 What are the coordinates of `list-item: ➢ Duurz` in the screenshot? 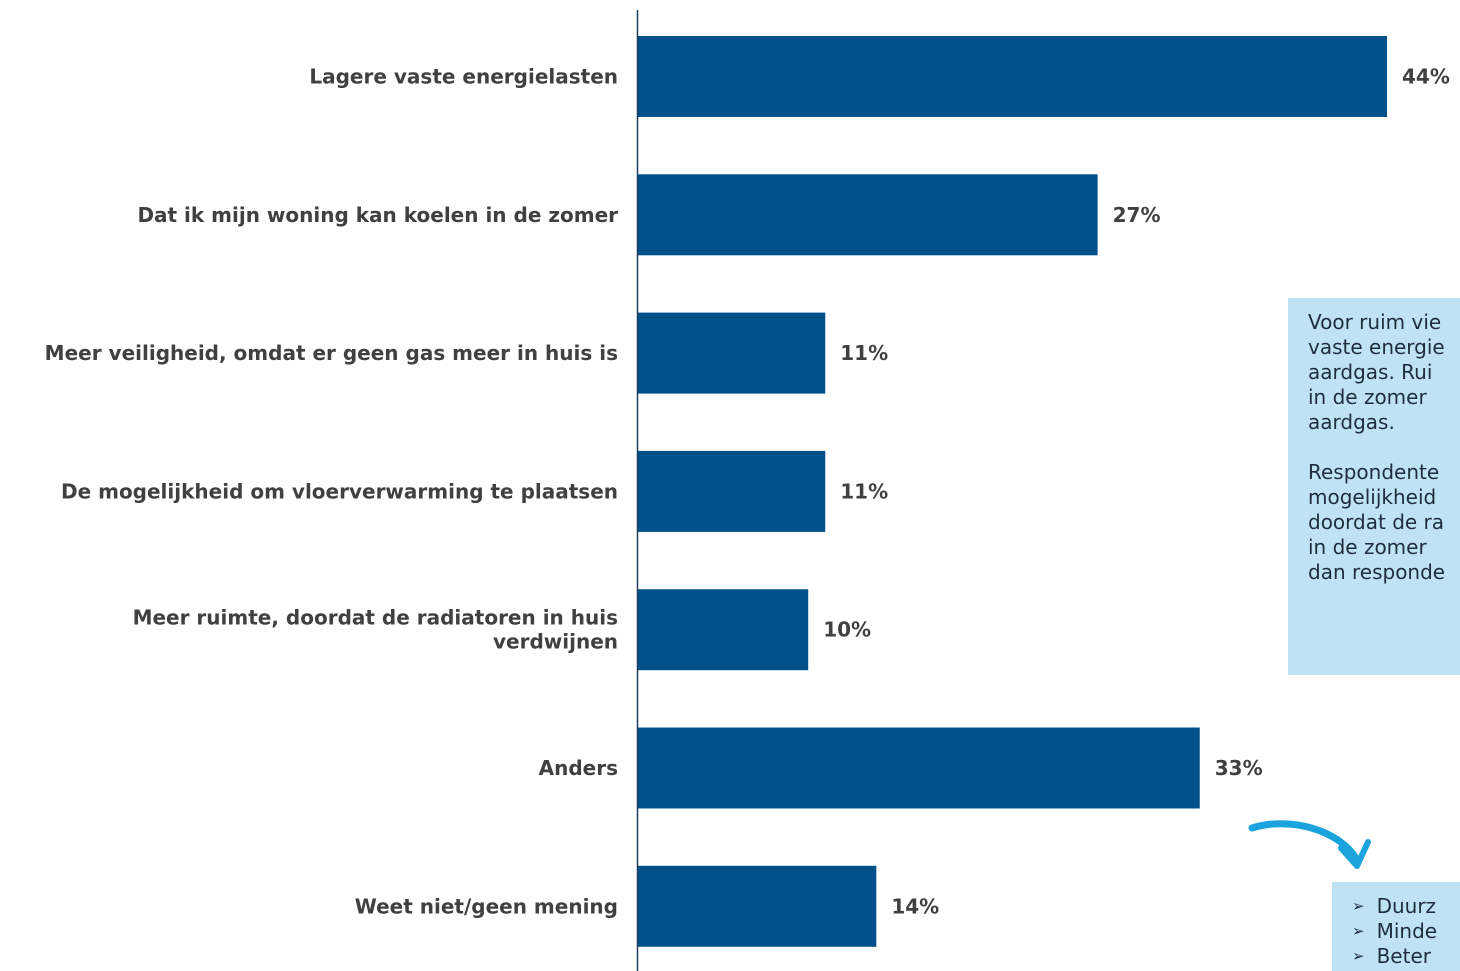 It's located at (1394, 906).